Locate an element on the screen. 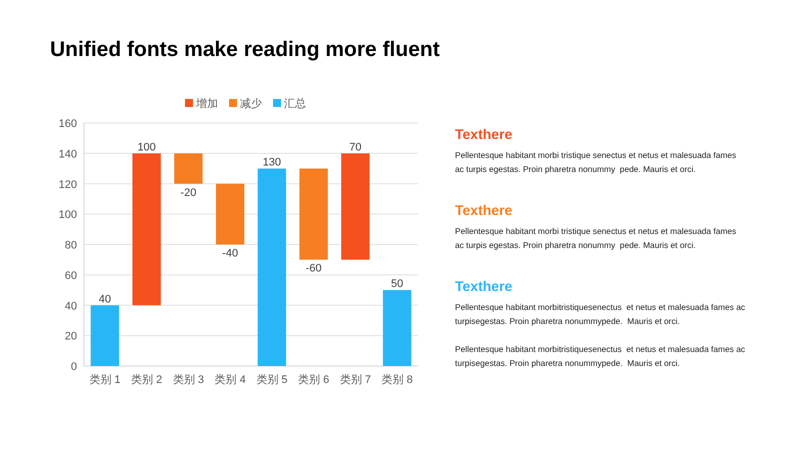 The height and width of the screenshot is (450, 800). data-label: 130 is located at coordinates (272, 162).